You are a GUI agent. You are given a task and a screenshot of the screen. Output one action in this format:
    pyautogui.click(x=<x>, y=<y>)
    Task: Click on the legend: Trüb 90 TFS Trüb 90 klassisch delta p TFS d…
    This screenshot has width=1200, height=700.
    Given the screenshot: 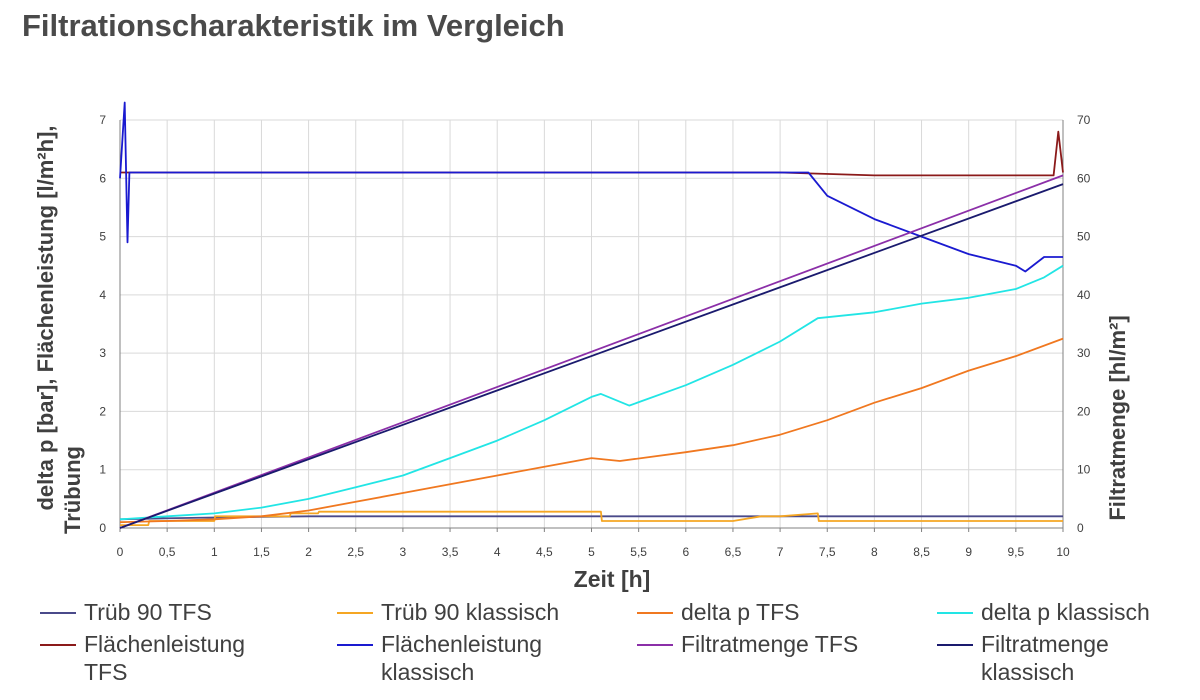 What is the action you would take?
    pyautogui.click(x=615, y=648)
    